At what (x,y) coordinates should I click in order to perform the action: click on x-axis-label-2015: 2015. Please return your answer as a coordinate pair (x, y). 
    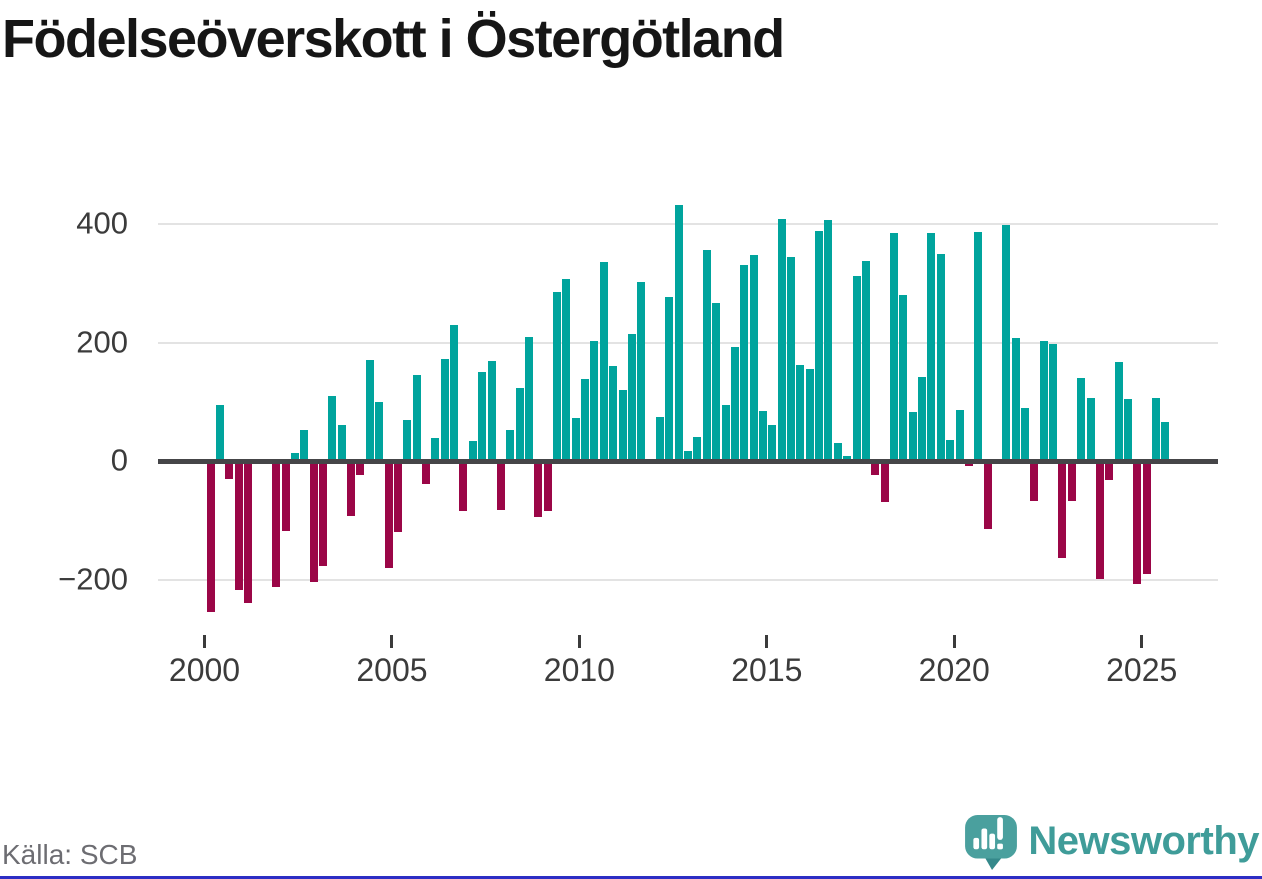
    Looking at the image, I should click on (767, 670).